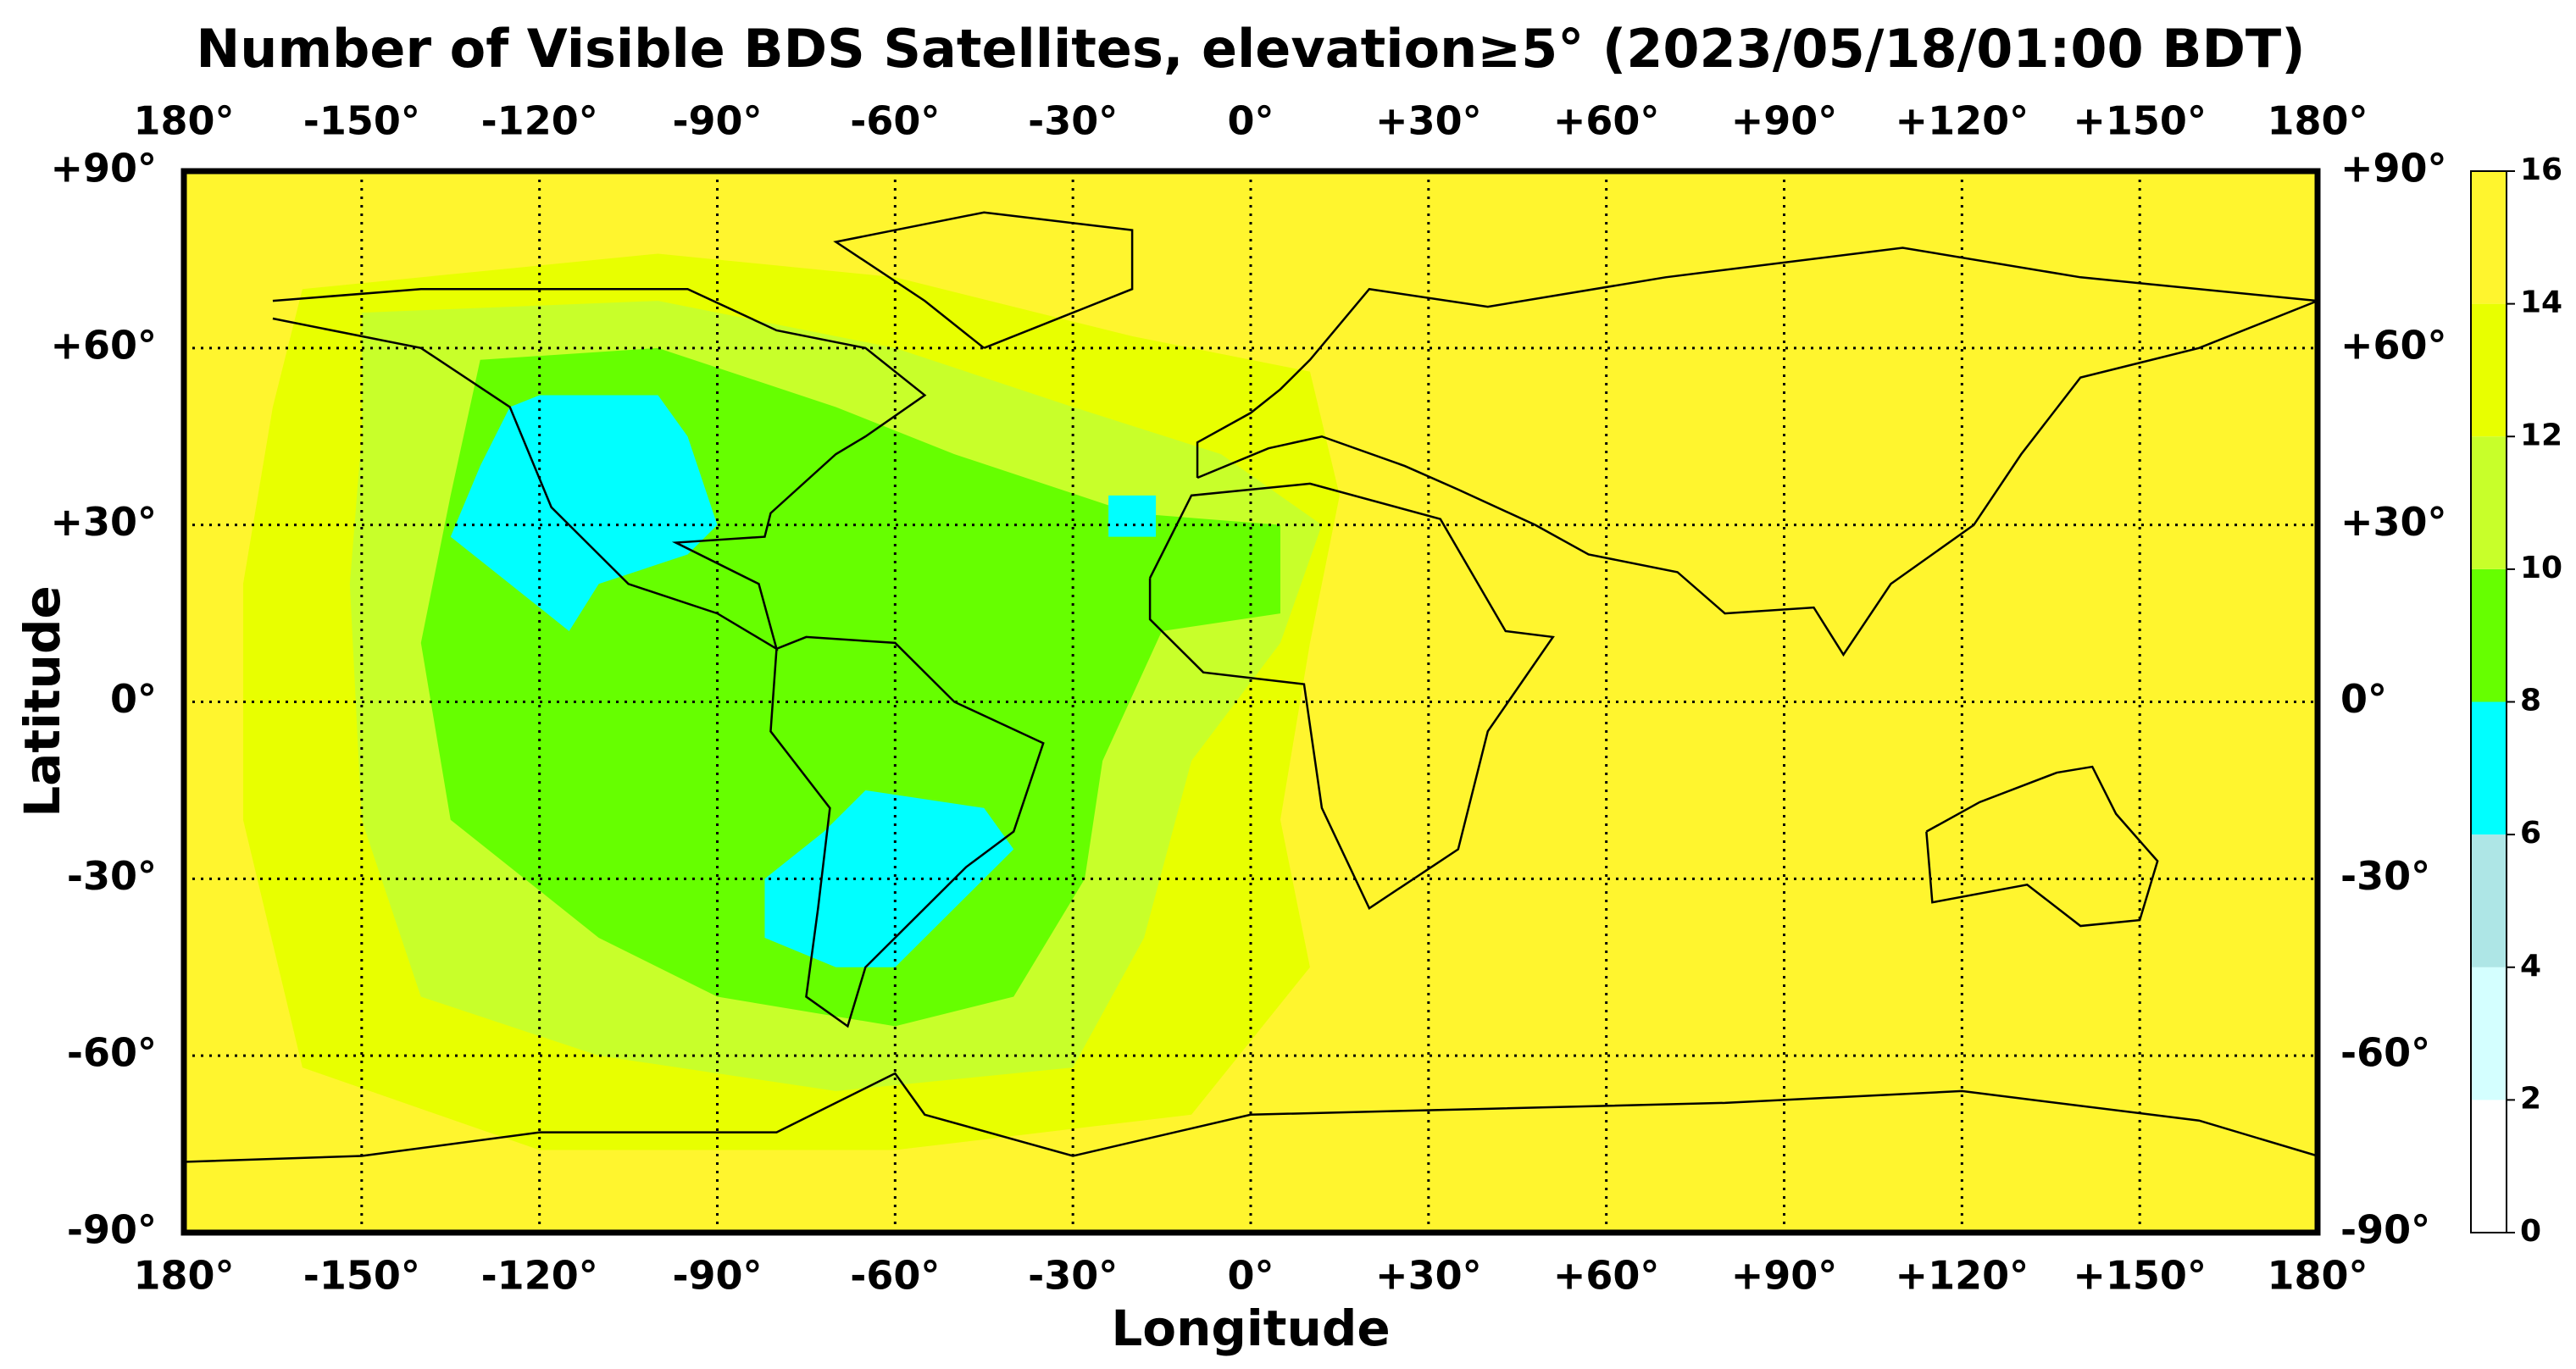 The height and width of the screenshot is (1369, 2576). Describe the element at coordinates (2530, 967) in the screenshot. I see `colorbar-tick-label: 4` at that location.